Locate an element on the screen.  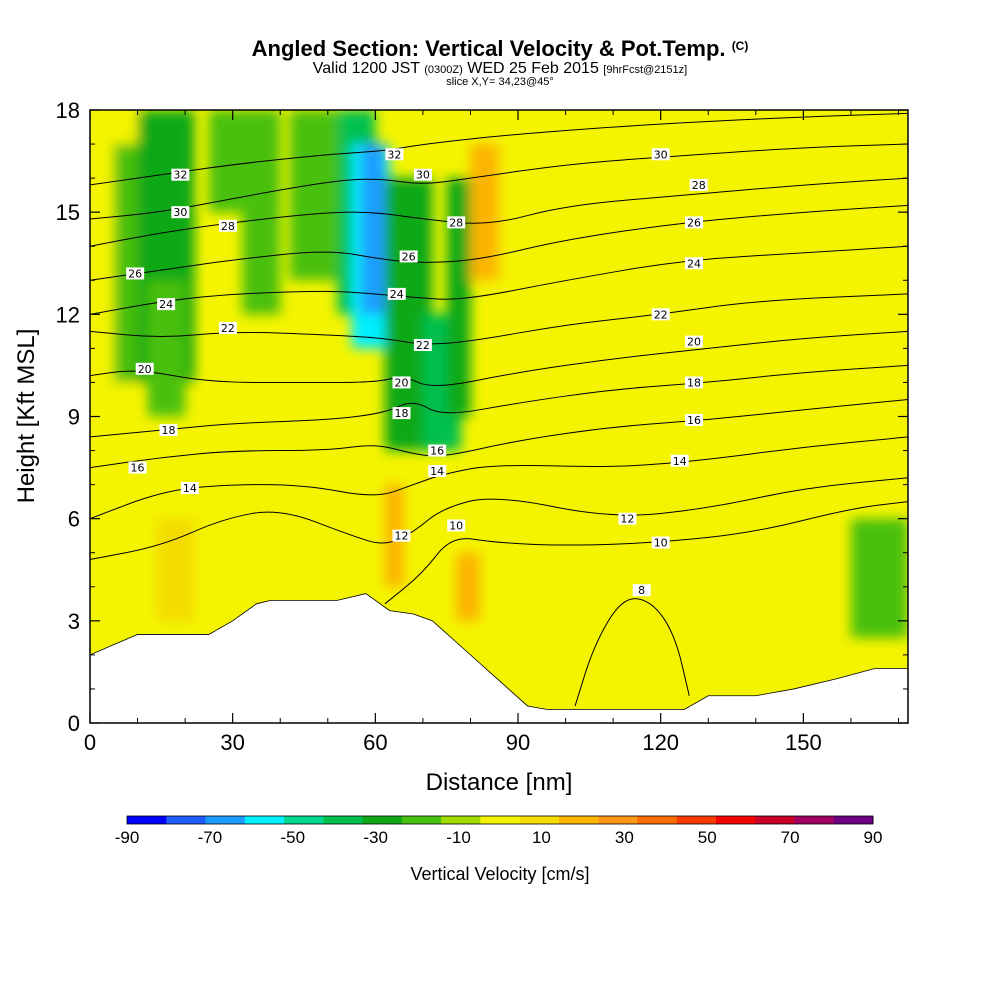
contour-label-16-29: 16 is located at coordinates (693, 420).